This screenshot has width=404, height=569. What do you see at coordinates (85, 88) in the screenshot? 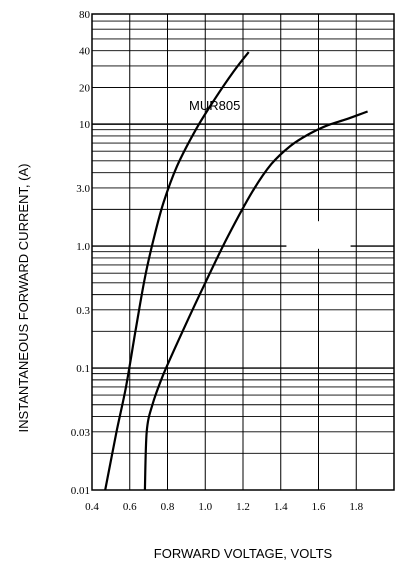
I see `y-tick-label: 20` at bounding box center [85, 88].